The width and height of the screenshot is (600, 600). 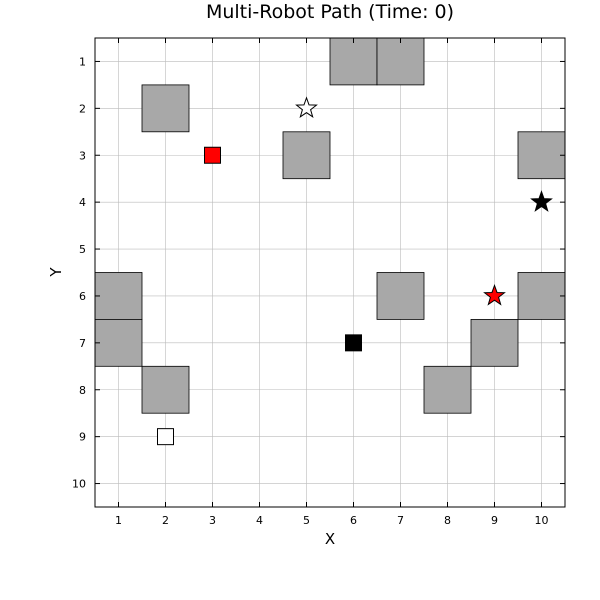 I want to click on y-tick-label: 7, so click(x=82, y=343).